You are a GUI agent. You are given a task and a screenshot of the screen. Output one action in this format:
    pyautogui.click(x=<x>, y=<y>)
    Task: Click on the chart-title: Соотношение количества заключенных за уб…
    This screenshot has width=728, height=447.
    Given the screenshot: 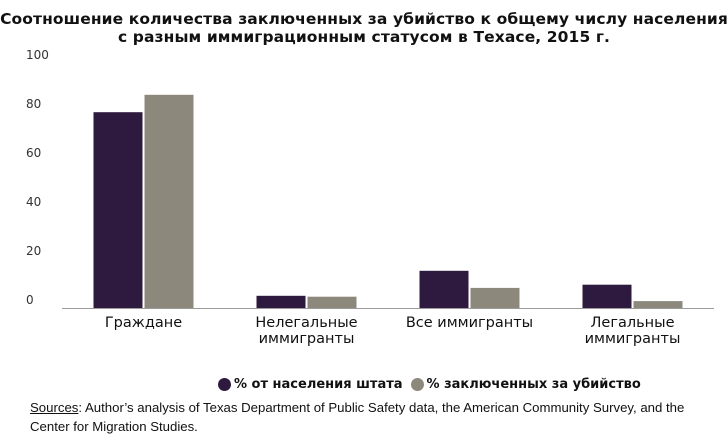 What is the action you would take?
    pyautogui.click(x=364, y=28)
    